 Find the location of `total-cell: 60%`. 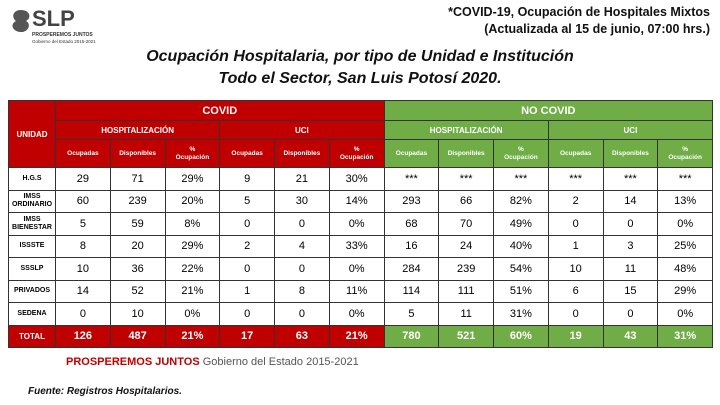

total-cell: 60% is located at coordinates (521, 336).